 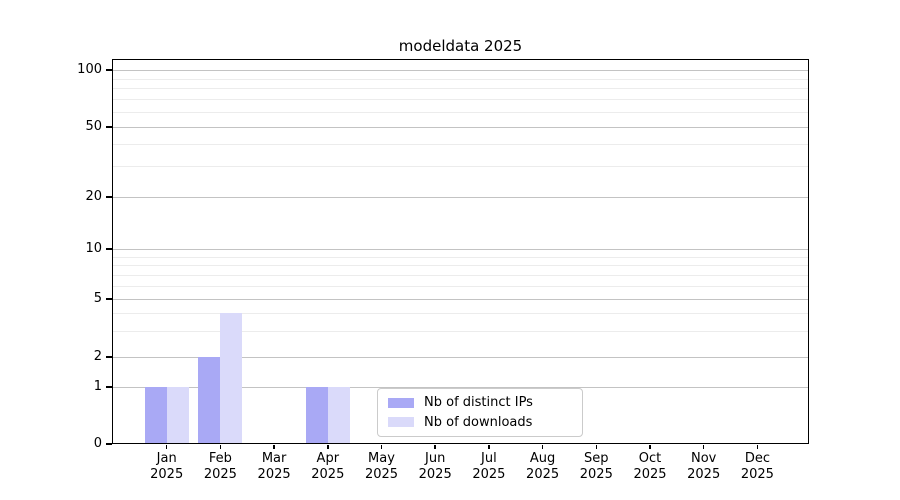 I want to click on y-tick-label: 50, so click(x=93, y=126).